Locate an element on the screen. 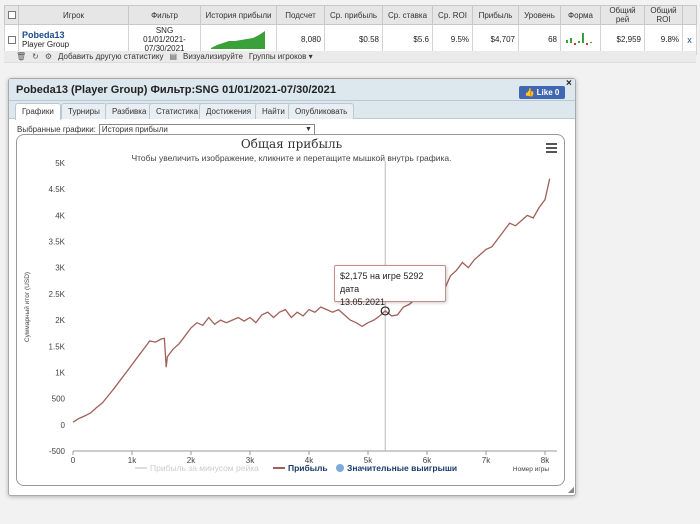 The width and height of the screenshot is (700, 524). level-cell: 68 is located at coordinates (539, 39).